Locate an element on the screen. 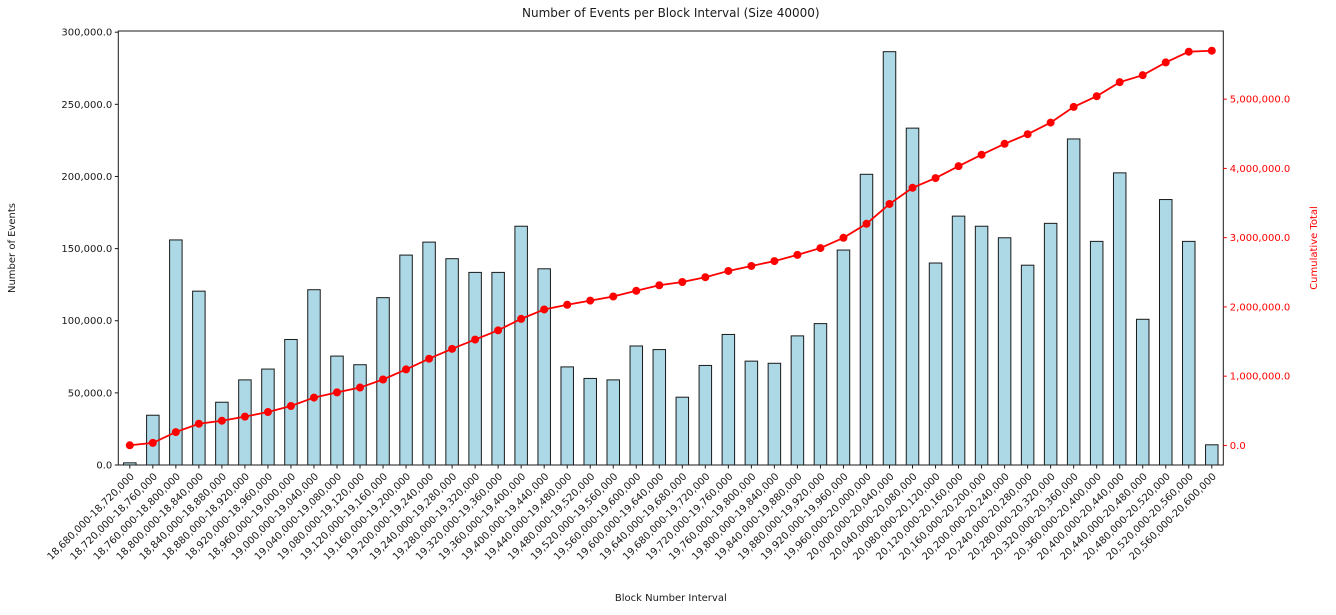  left-axis-tick-label: 50,000.0 is located at coordinates (90, 393).